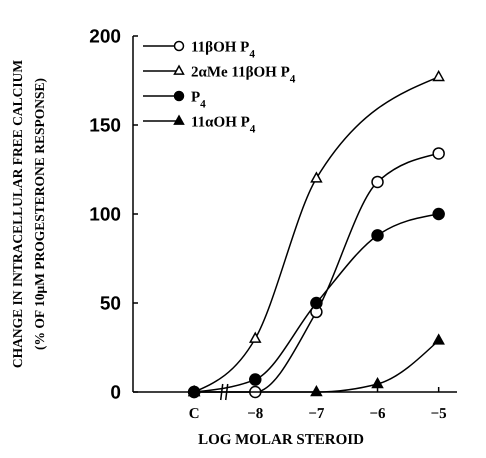  What do you see at coordinates (223, 125) in the screenshot?
I see `legend-label: 11αOH P$_{4}$` at bounding box center [223, 125].